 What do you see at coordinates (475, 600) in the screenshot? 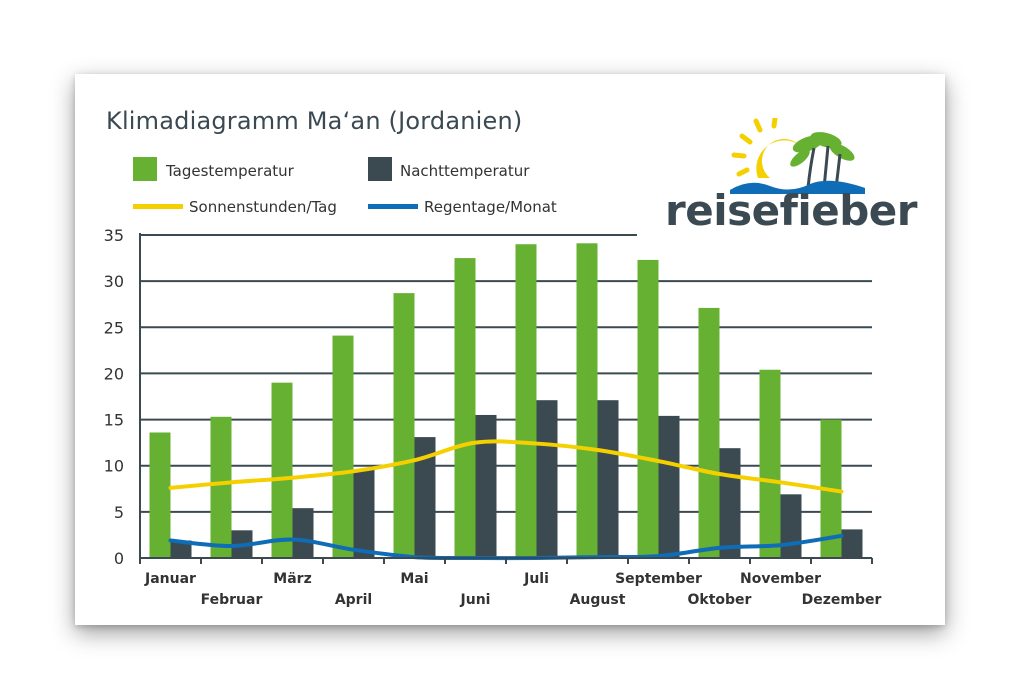
I see `x-tick-label: Juni` at bounding box center [475, 600].